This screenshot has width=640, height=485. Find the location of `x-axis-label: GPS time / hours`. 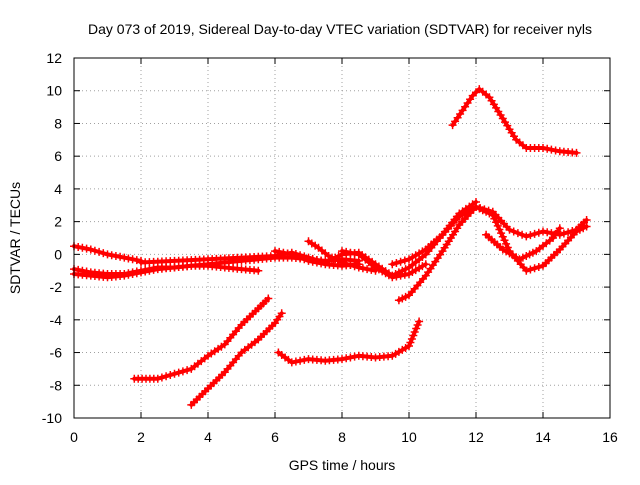

x-axis-label: GPS time / hours is located at coordinates (342, 465).